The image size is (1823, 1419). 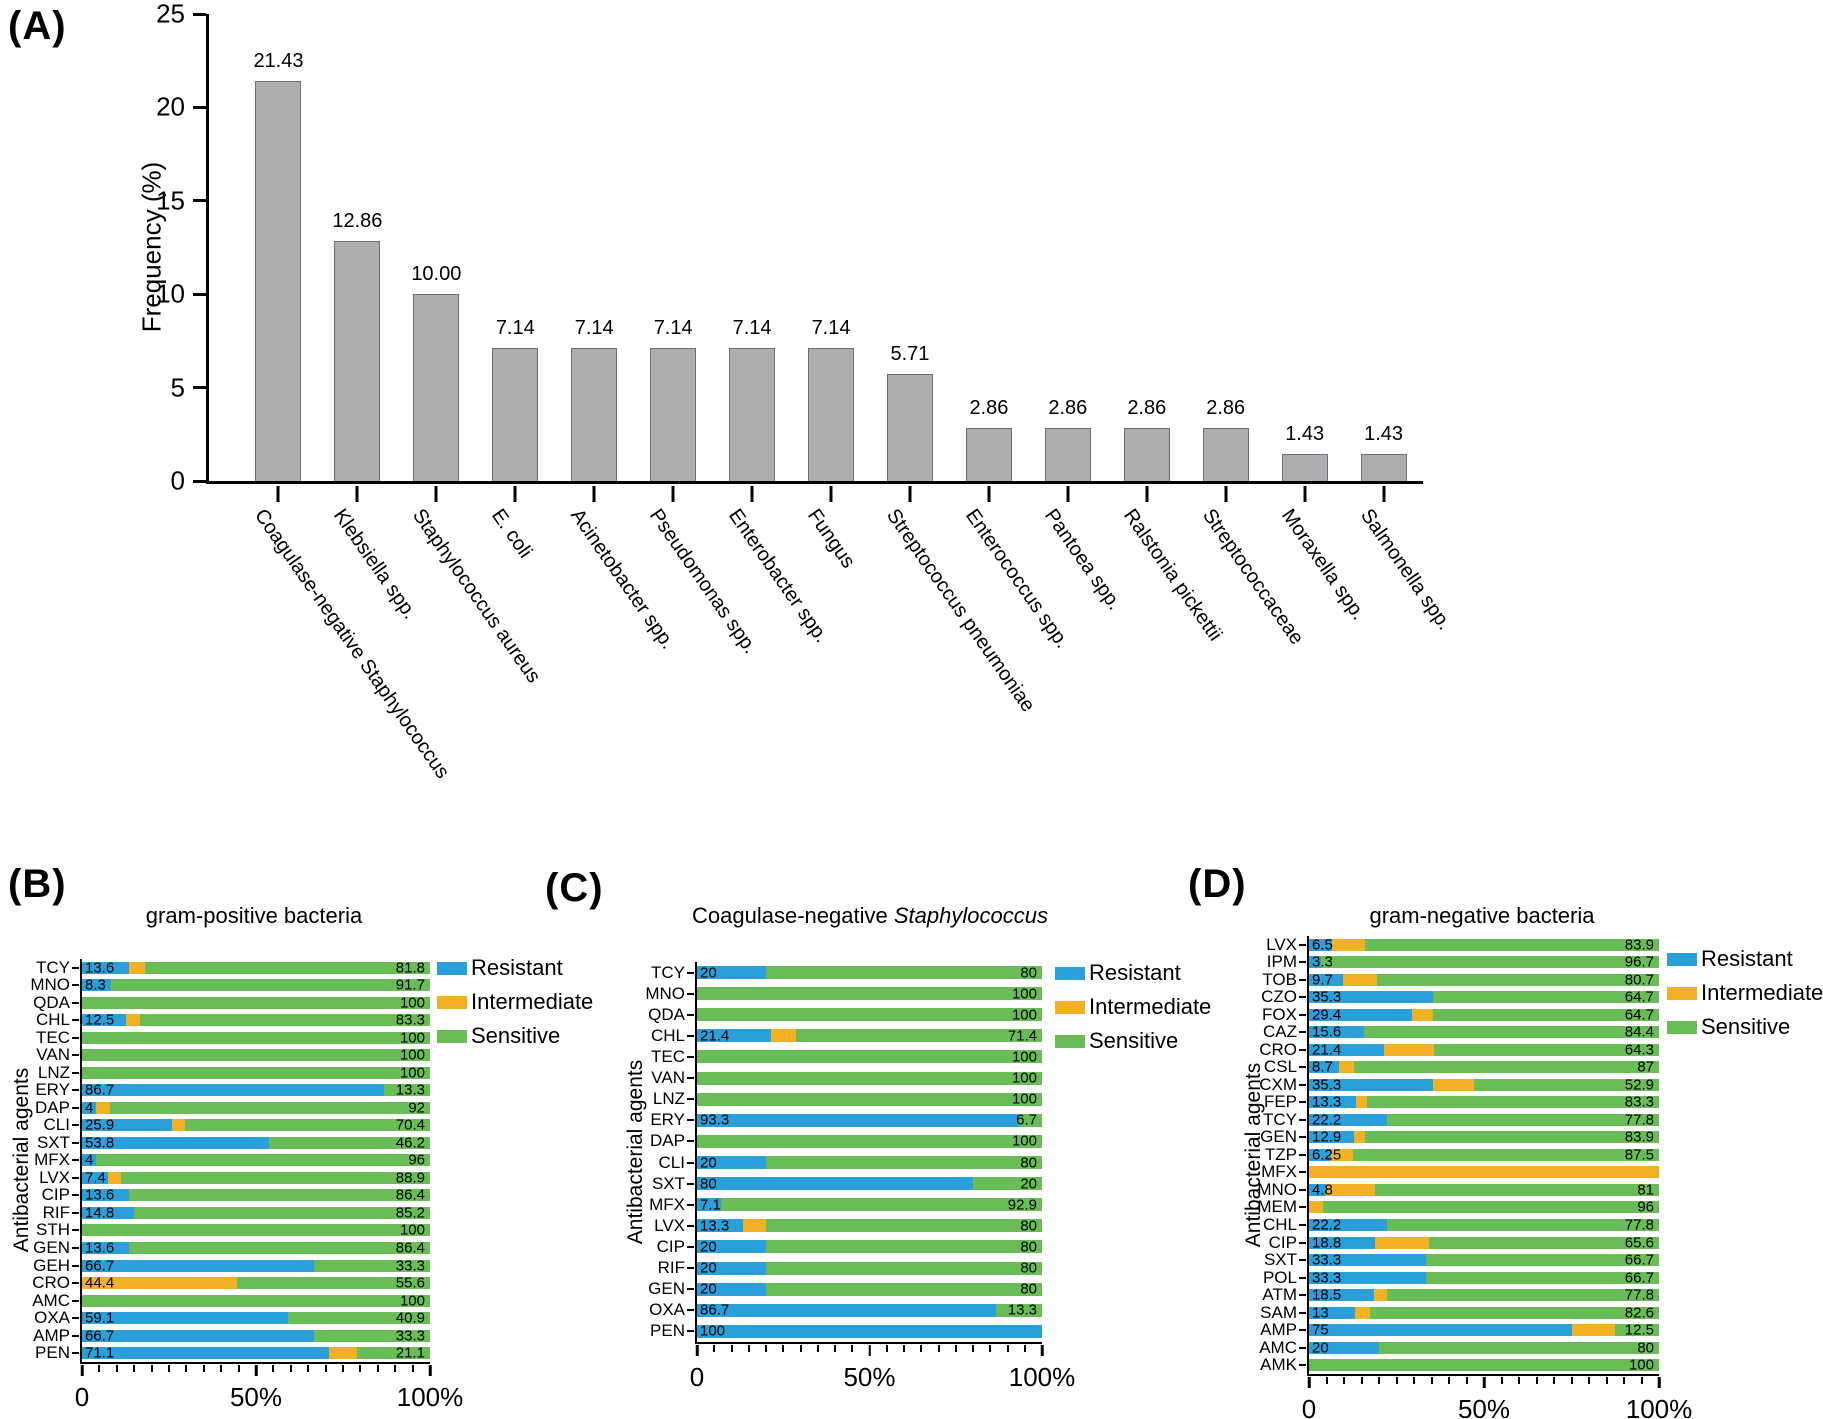 I want to click on agent-row: CSL 8.7 87, so click(x=1461, y=1066).